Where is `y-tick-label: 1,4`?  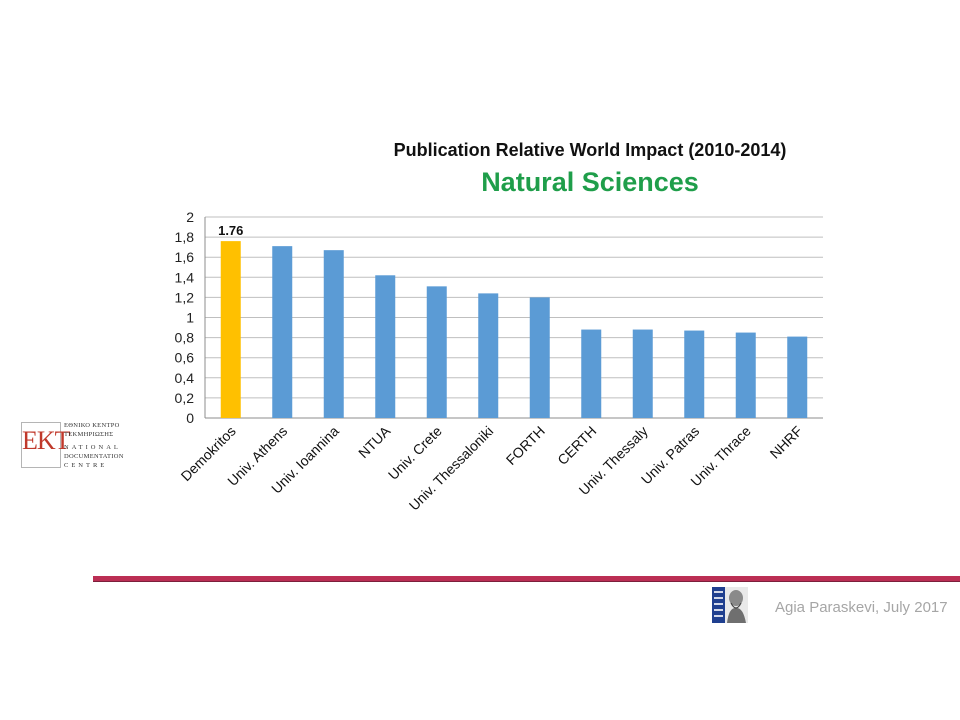 y-tick-label: 1,4 is located at coordinates (185, 277).